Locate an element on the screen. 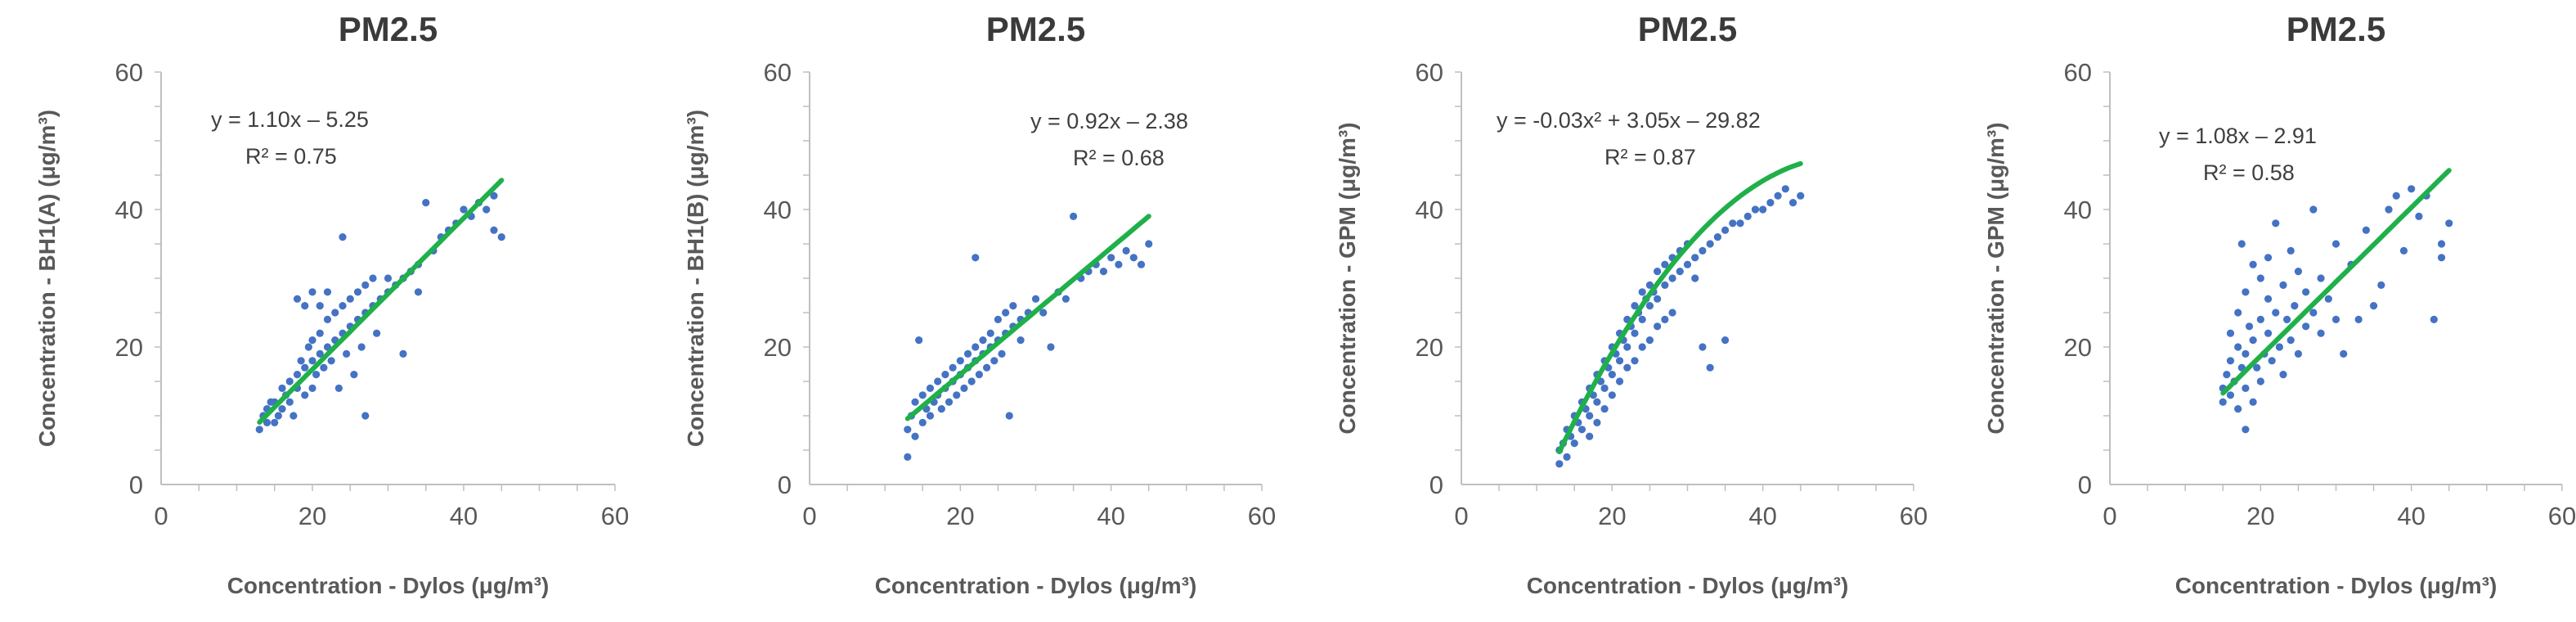 Image resolution: width=2576 pixels, height=622 pixels. y-axis-label: Concentration - BH1(B) (μg/m³) is located at coordinates (695, 278).